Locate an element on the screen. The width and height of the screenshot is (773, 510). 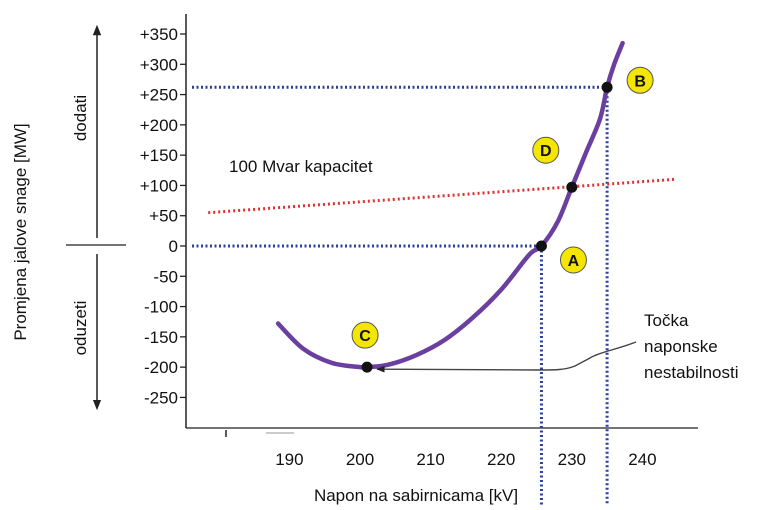
up-direction-label: dodati is located at coordinates (80, 118).